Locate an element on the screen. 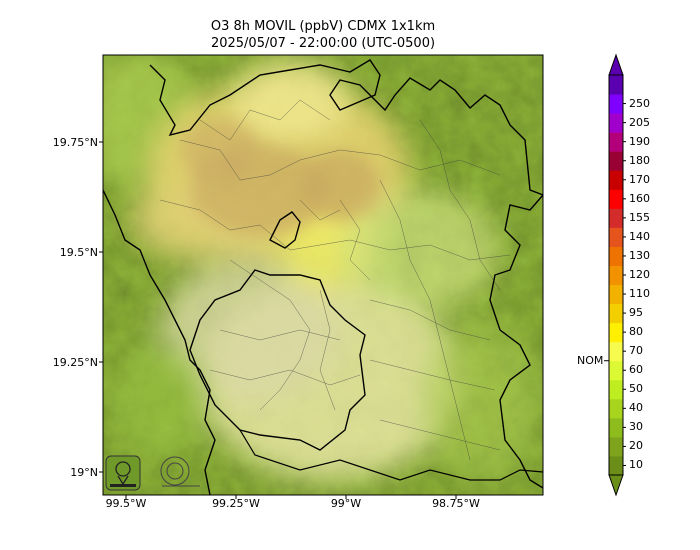 This screenshot has height=550, width=700. lat-tick-label: 19.75°N is located at coordinates (75, 142).